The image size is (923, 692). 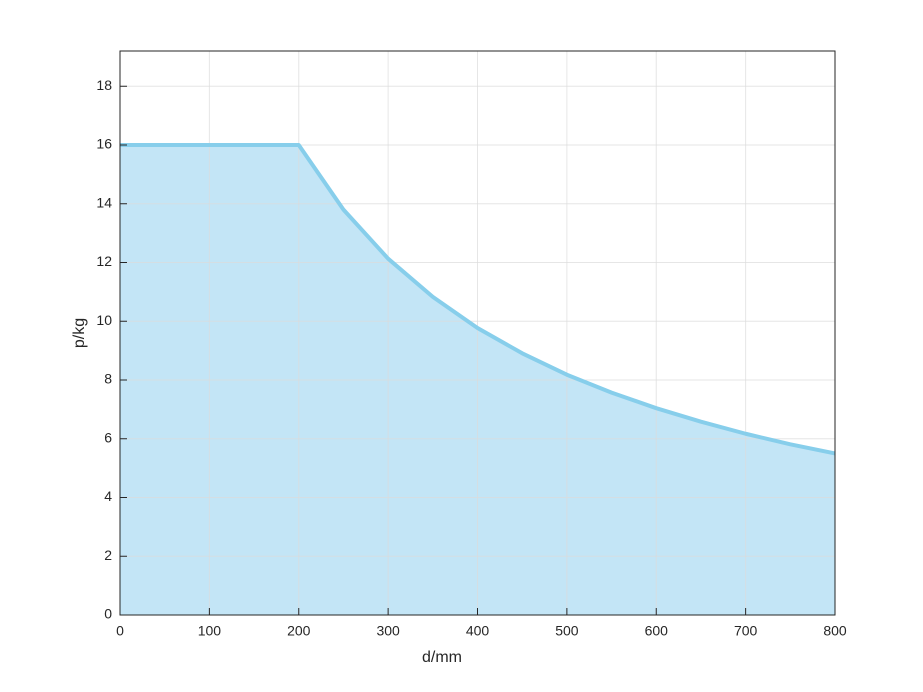 What do you see at coordinates (79, 333) in the screenshot?
I see `y-axis-label: p/kg` at bounding box center [79, 333].